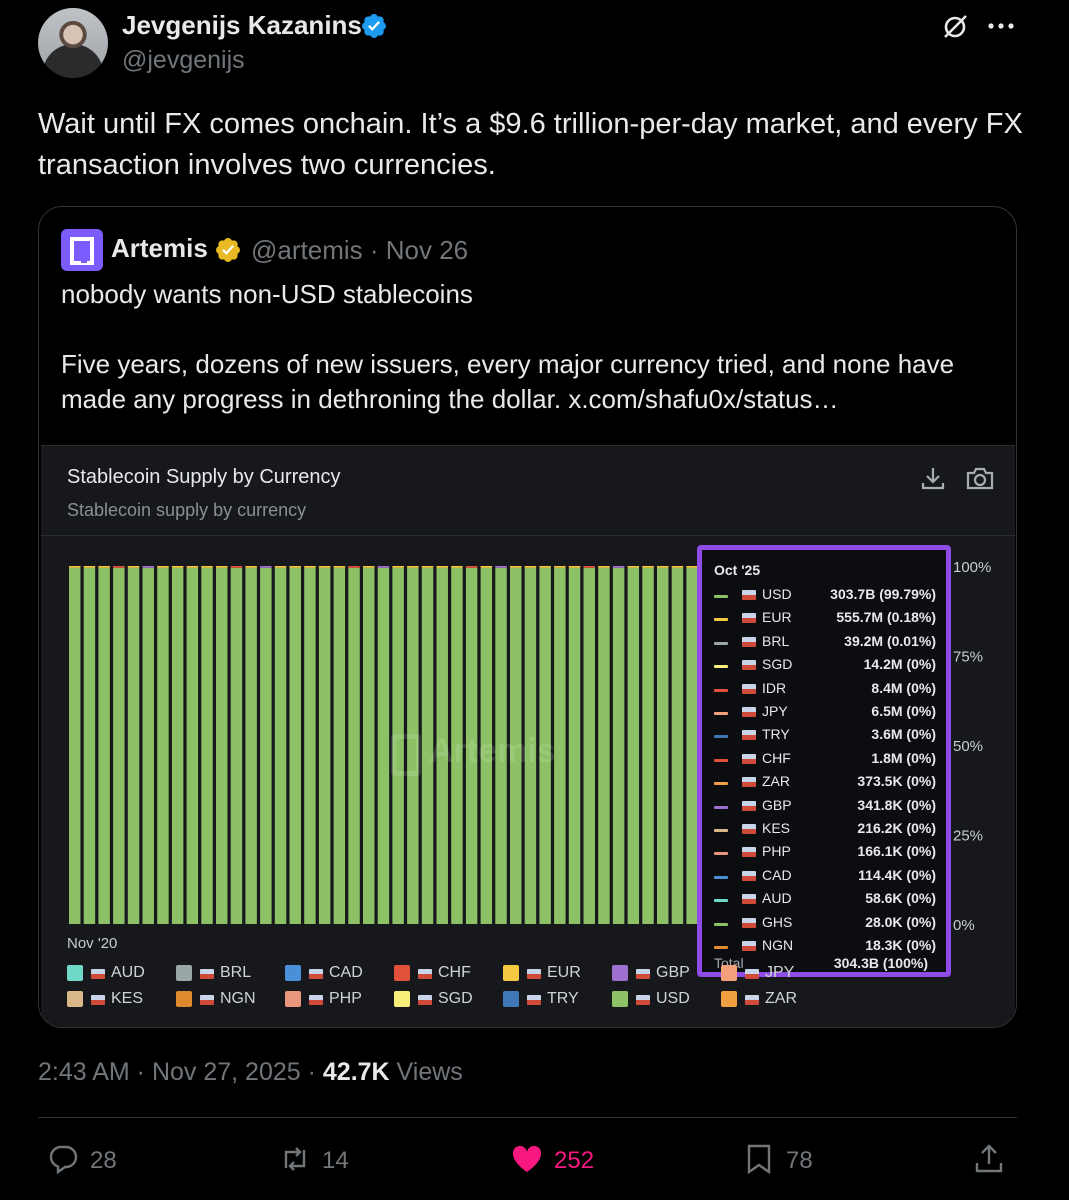 The width and height of the screenshot is (1069, 1200). What do you see at coordinates (776, 851) in the screenshot?
I see `tooltip-code: PHP` at bounding box center [776, 851].